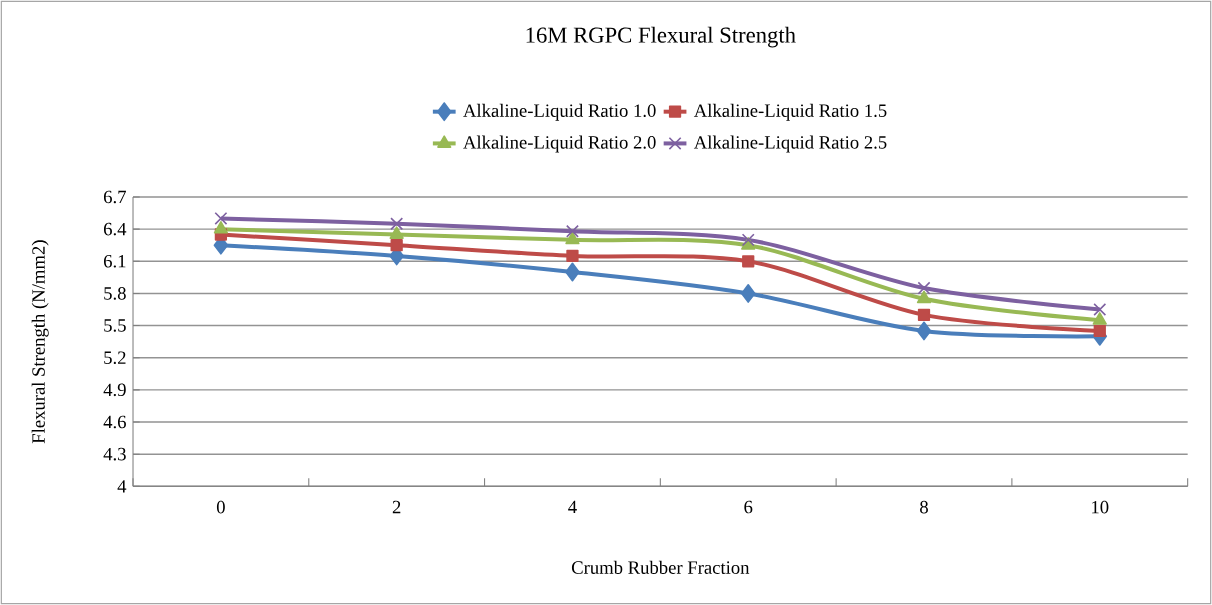 This screenshot has width=1212, height=605. Describe the element at coordinates (660, 567) in the screenshot. I see `x-axis-title: Crumb Rubber Fraction` at that location.